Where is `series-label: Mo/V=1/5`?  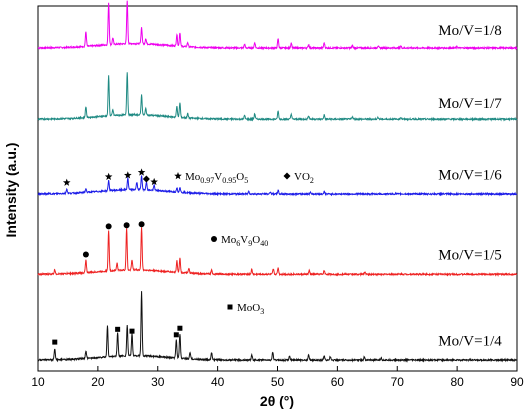 series-label: Mo/V=1/5 is located at coordinates (469, 256).